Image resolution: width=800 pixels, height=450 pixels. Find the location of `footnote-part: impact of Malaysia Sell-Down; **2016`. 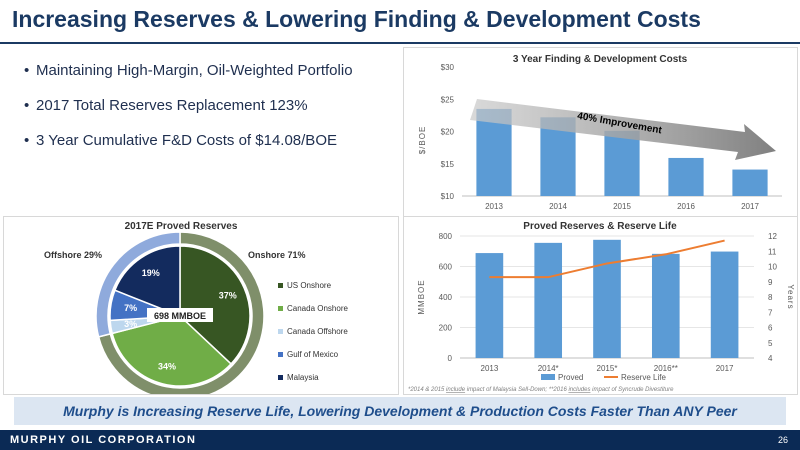

footnote-part: impact of Malaysia Sell-Down; **2016 is located at coordinates (516, 390).